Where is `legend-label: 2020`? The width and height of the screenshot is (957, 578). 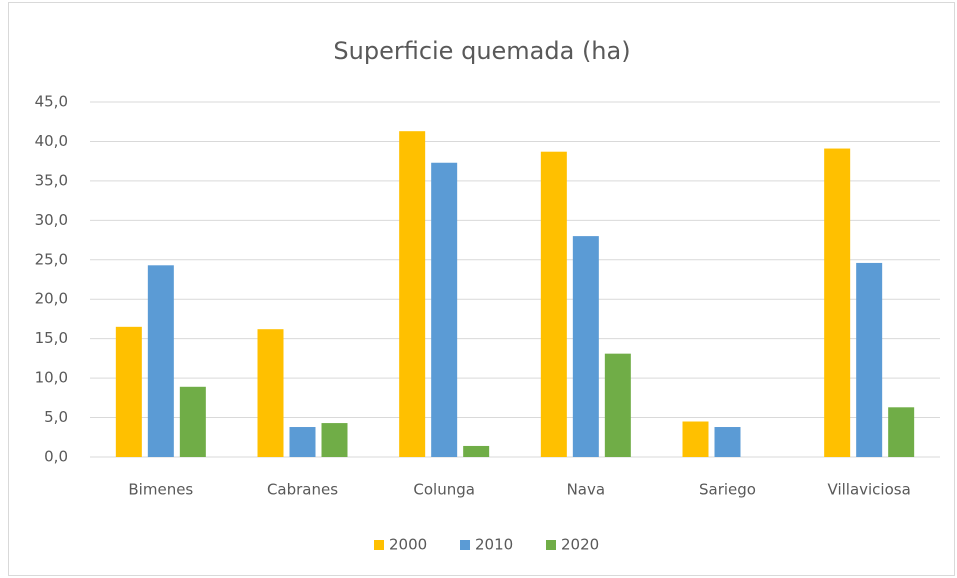
legend-label: 2020 is located at coordinates (580, 545).